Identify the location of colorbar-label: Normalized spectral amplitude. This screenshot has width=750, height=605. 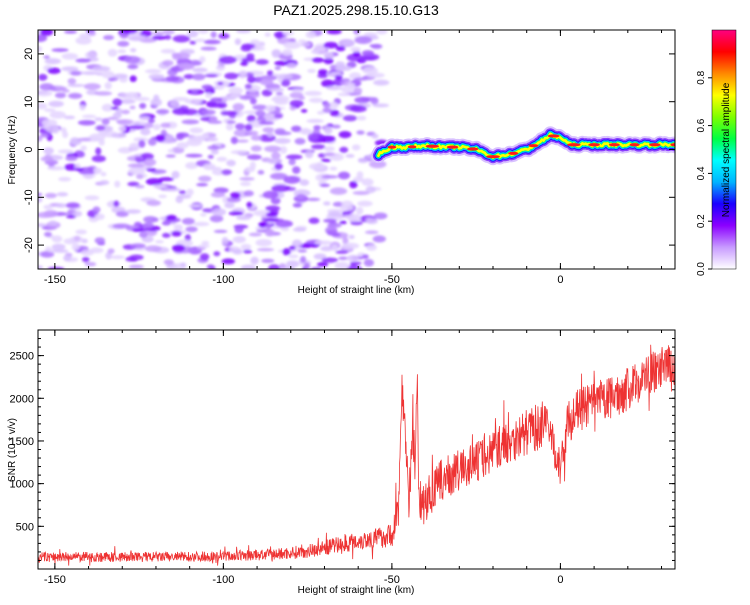
(726, 149).